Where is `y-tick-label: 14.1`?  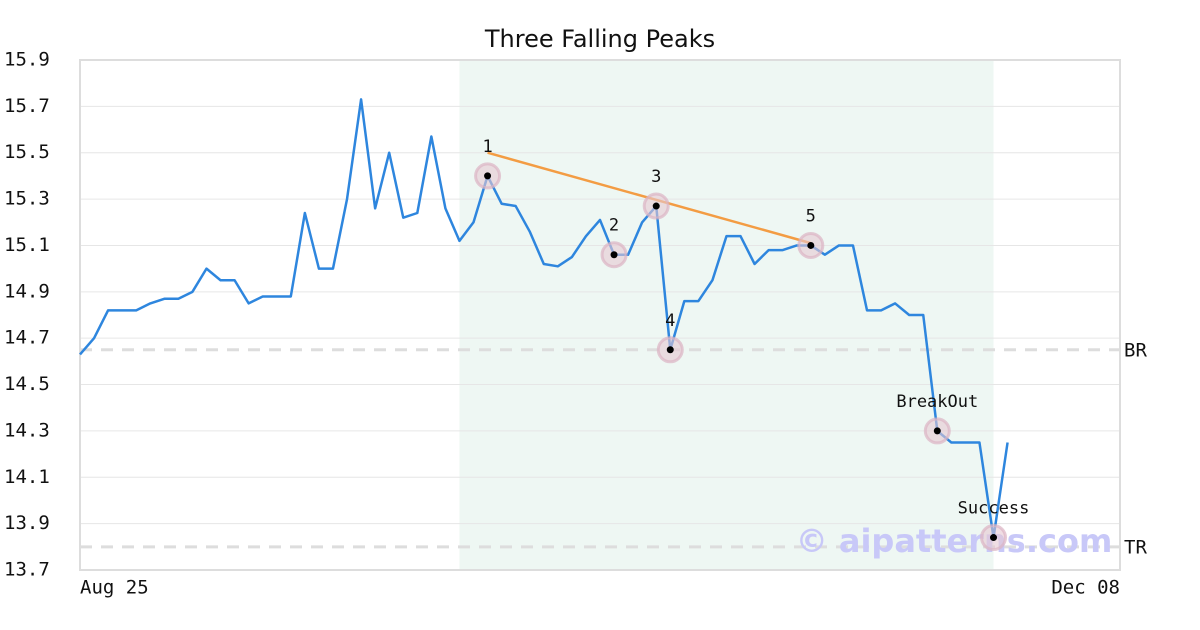
y-tick-label: 14.1 is located at coordinates (27, 477).